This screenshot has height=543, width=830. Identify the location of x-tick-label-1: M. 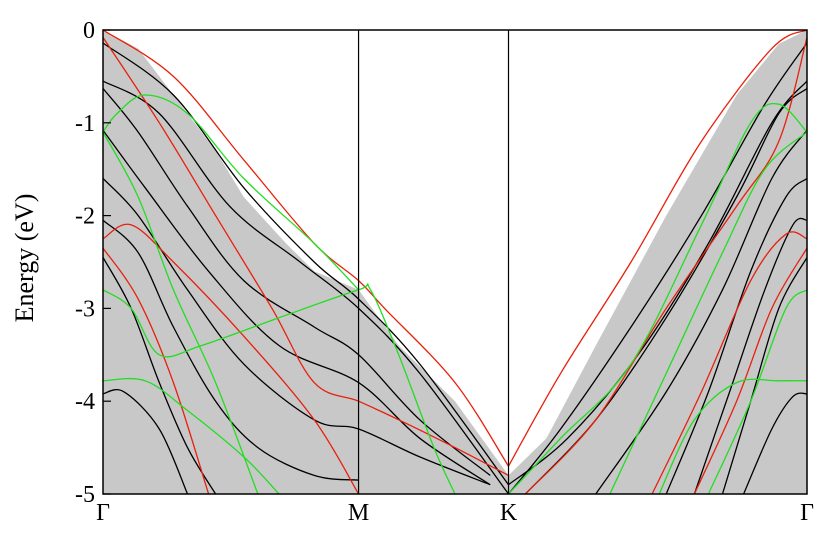
(358, 513).